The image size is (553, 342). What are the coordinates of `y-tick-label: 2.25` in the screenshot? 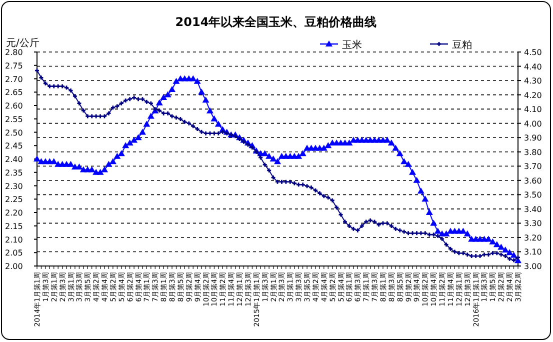 It's located at (14, 199).